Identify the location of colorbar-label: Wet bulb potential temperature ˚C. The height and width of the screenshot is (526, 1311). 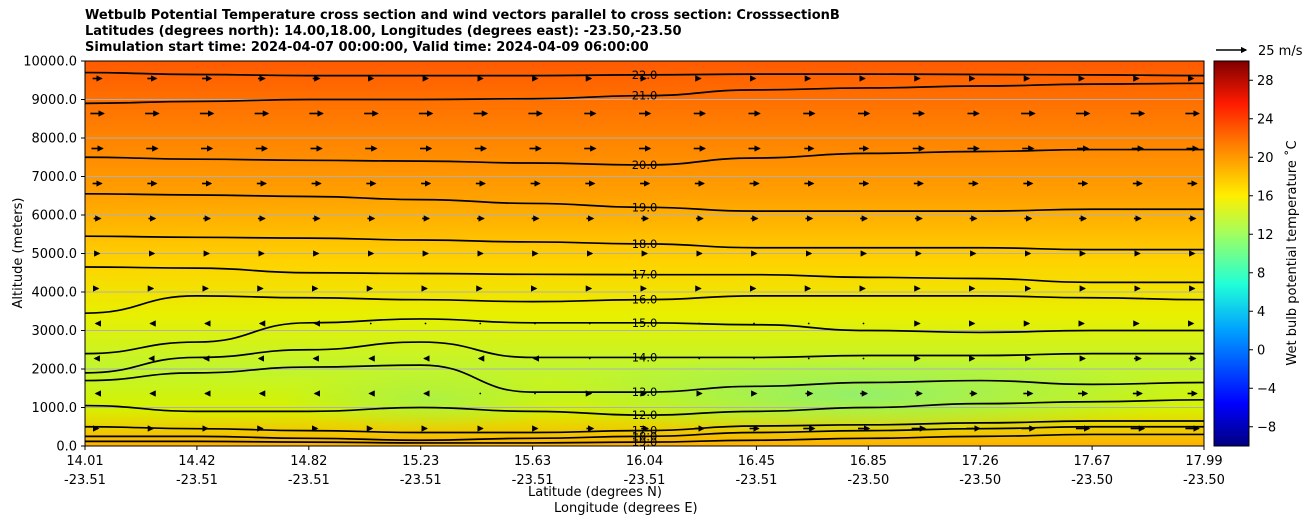
(1292, 252).